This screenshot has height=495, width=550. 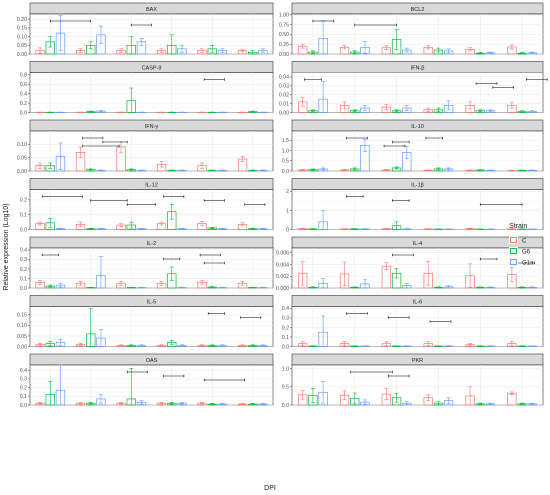 I want to click on legend-key-g1a, so click(x=513, y=262).